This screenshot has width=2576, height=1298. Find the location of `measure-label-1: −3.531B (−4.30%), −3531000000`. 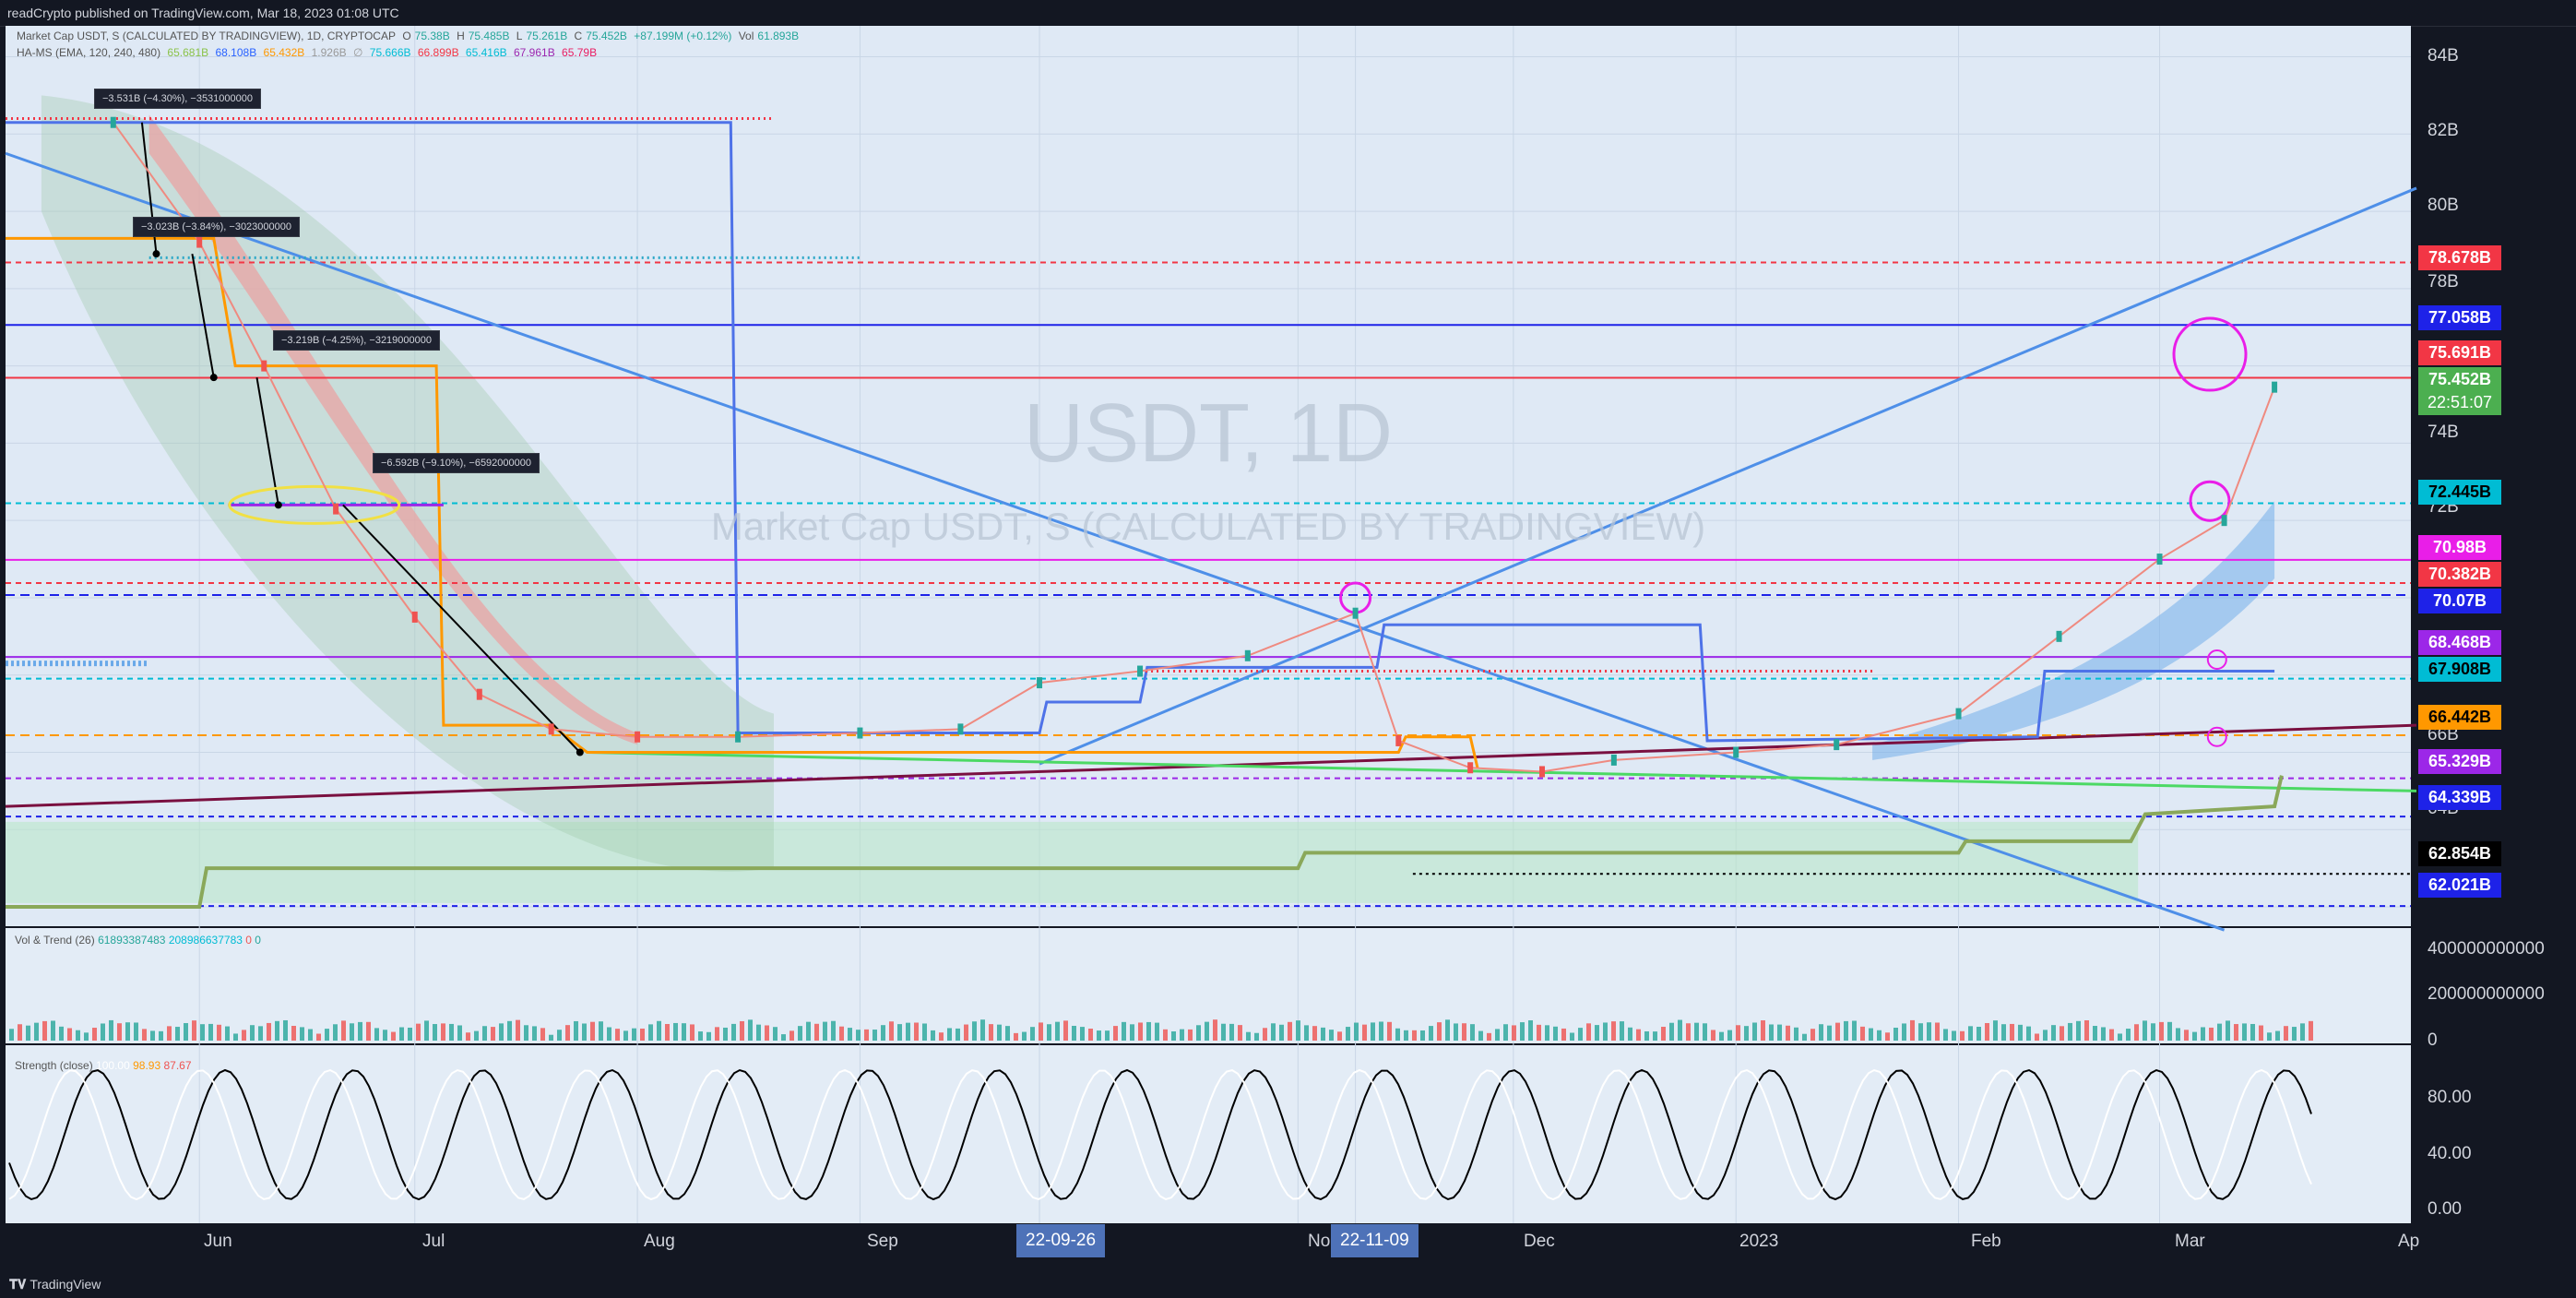

measure-label-1: −3.531B (−4.30%), −3531000000 is located at coordinates (177, 99).